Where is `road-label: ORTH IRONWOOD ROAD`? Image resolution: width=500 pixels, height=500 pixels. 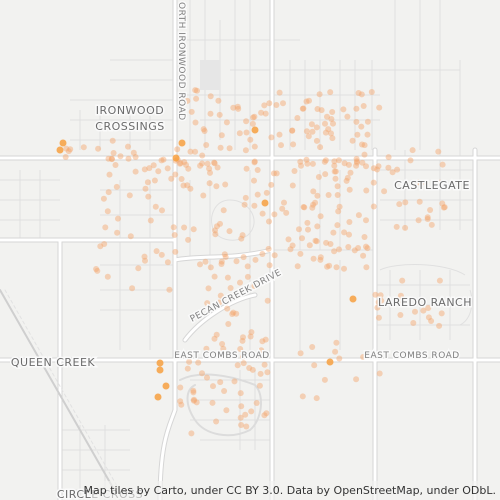
road-label: ORTH IRONWOOD ROAD is located at coordinates (181, 61).